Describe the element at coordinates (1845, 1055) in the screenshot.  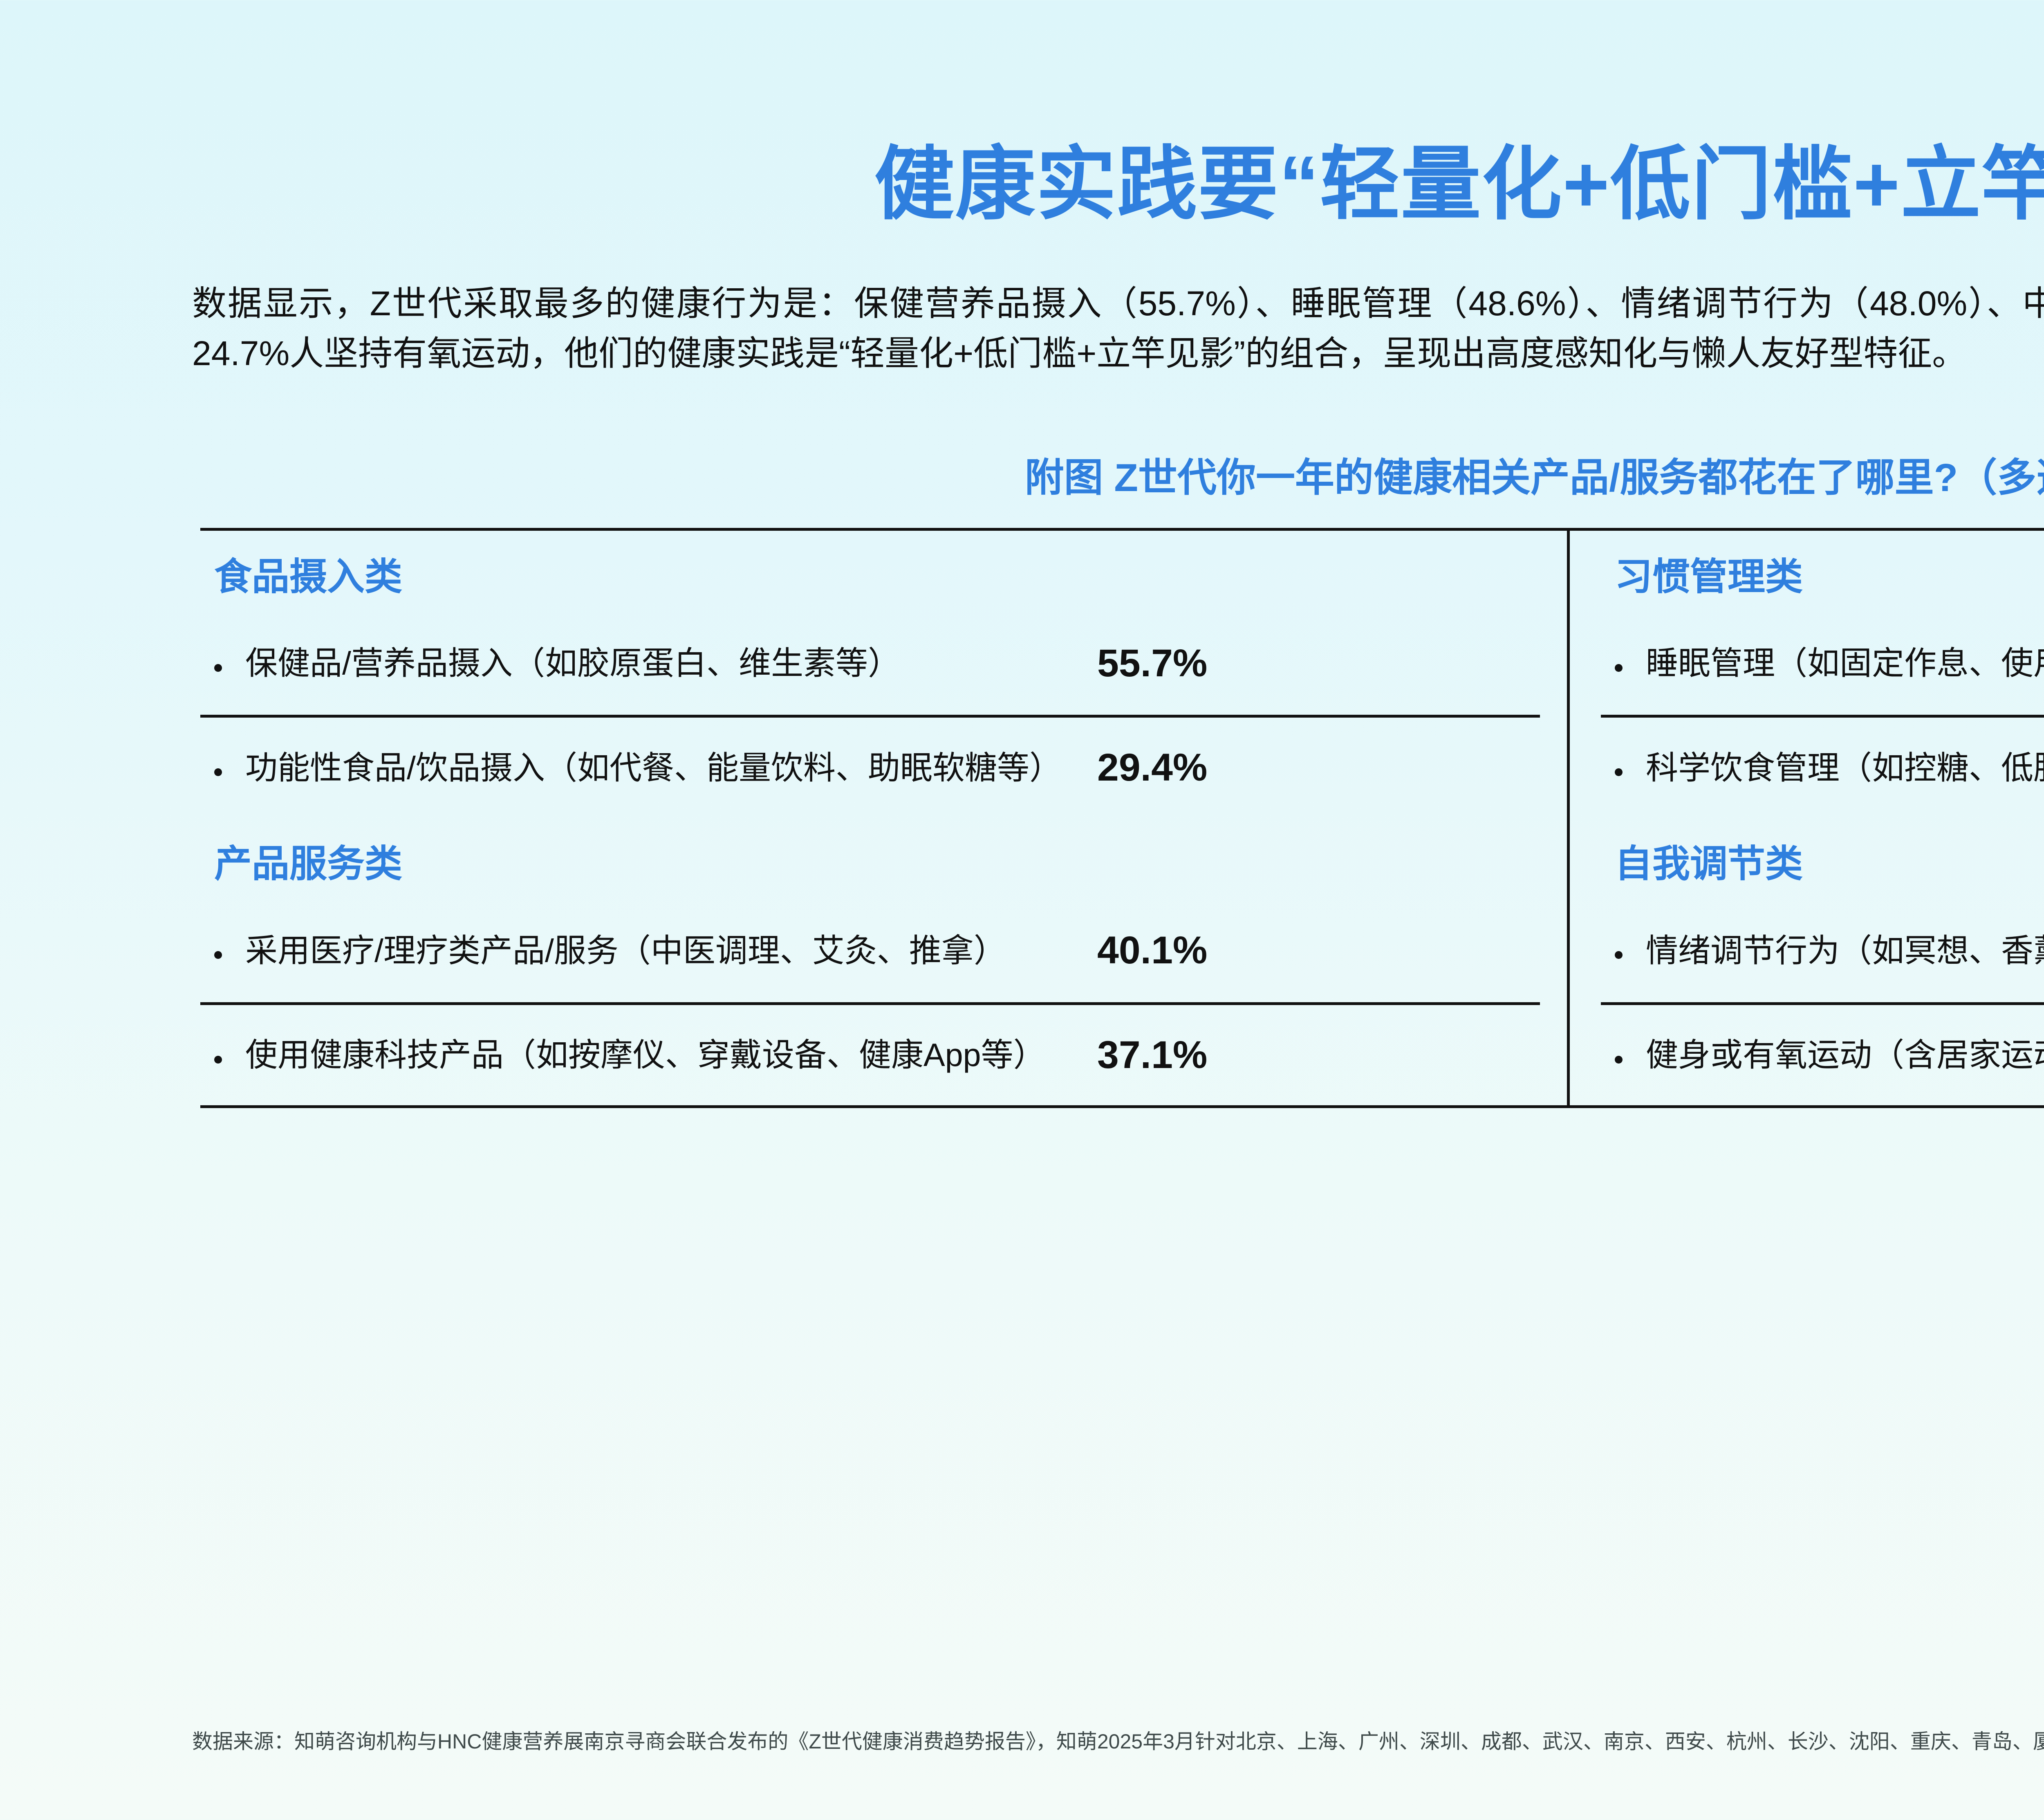
I see `row-label: 健身或有氧运动（含居家运动/健身房/跑步等）` at that location.